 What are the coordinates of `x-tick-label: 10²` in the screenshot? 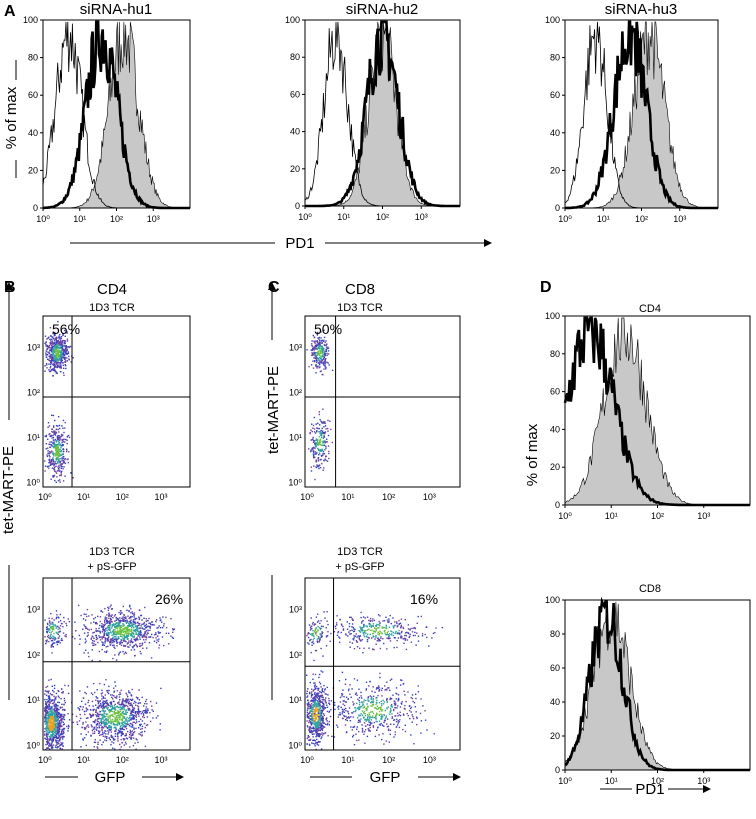 It's located at (657, 781).